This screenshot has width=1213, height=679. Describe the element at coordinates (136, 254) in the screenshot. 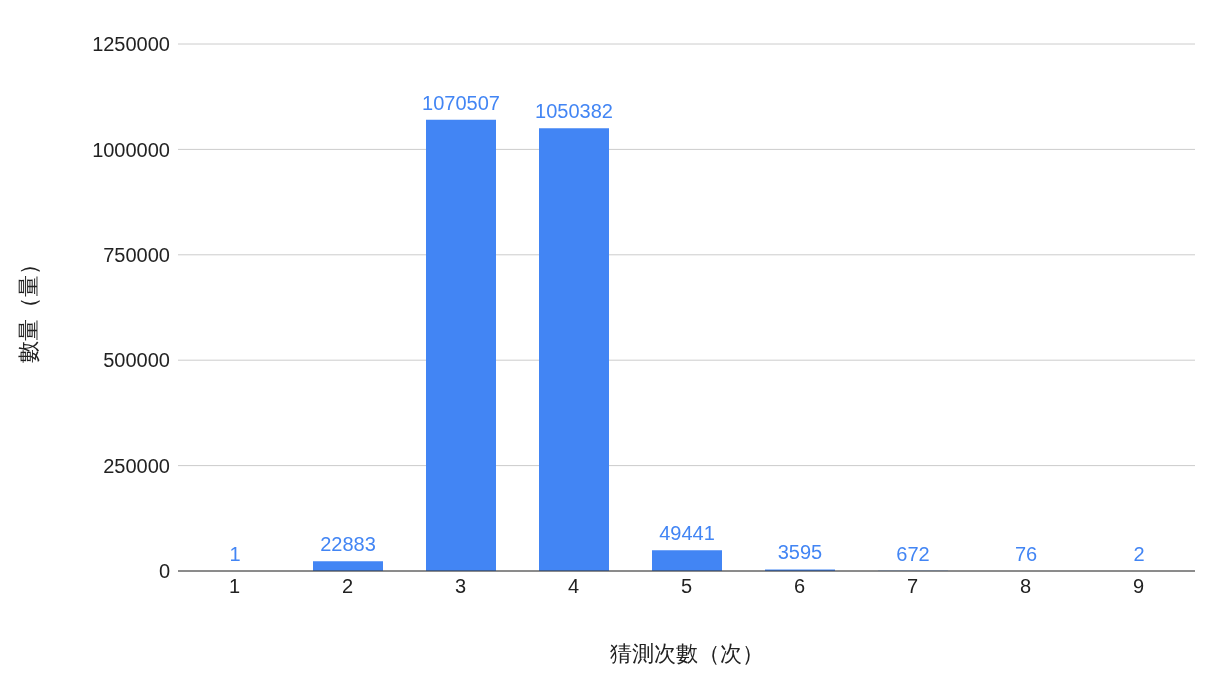

I see `y-tick-label: 750000` at that location.